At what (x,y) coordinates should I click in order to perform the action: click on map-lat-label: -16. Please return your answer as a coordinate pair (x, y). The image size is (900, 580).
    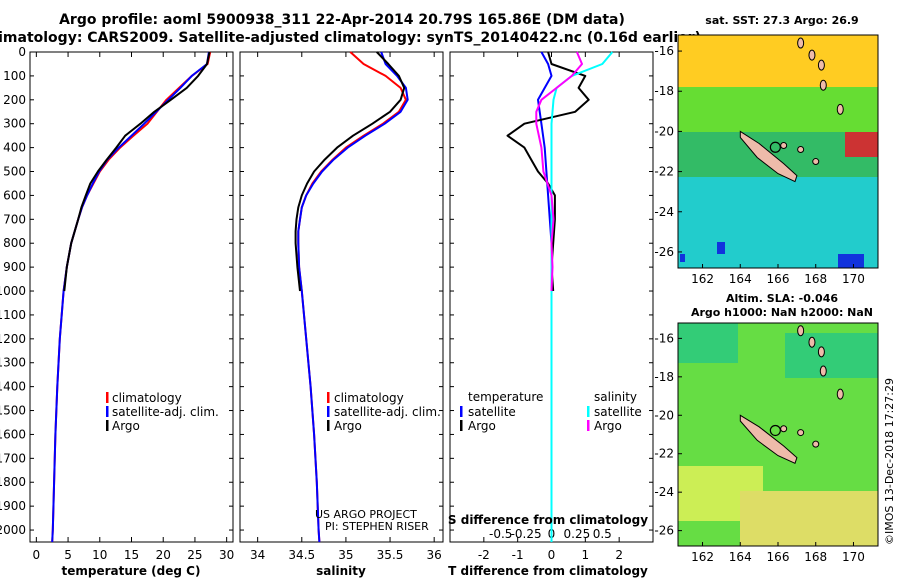
    Looking at the image, I should click on (664, 51).